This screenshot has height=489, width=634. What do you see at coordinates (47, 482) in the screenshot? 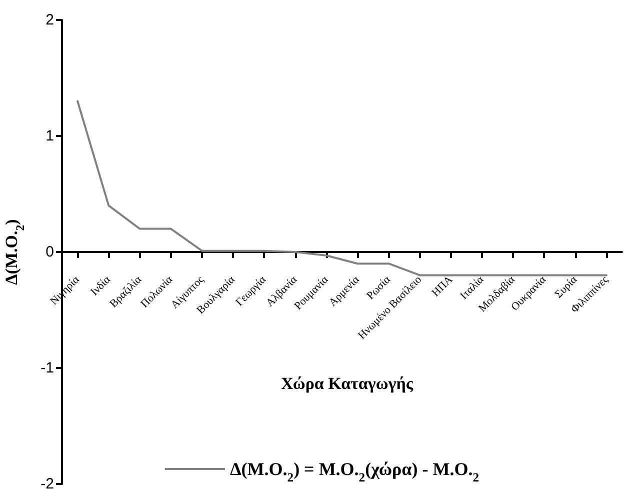
I see `y-tick-label: -2` at bounding box center [47, 482].